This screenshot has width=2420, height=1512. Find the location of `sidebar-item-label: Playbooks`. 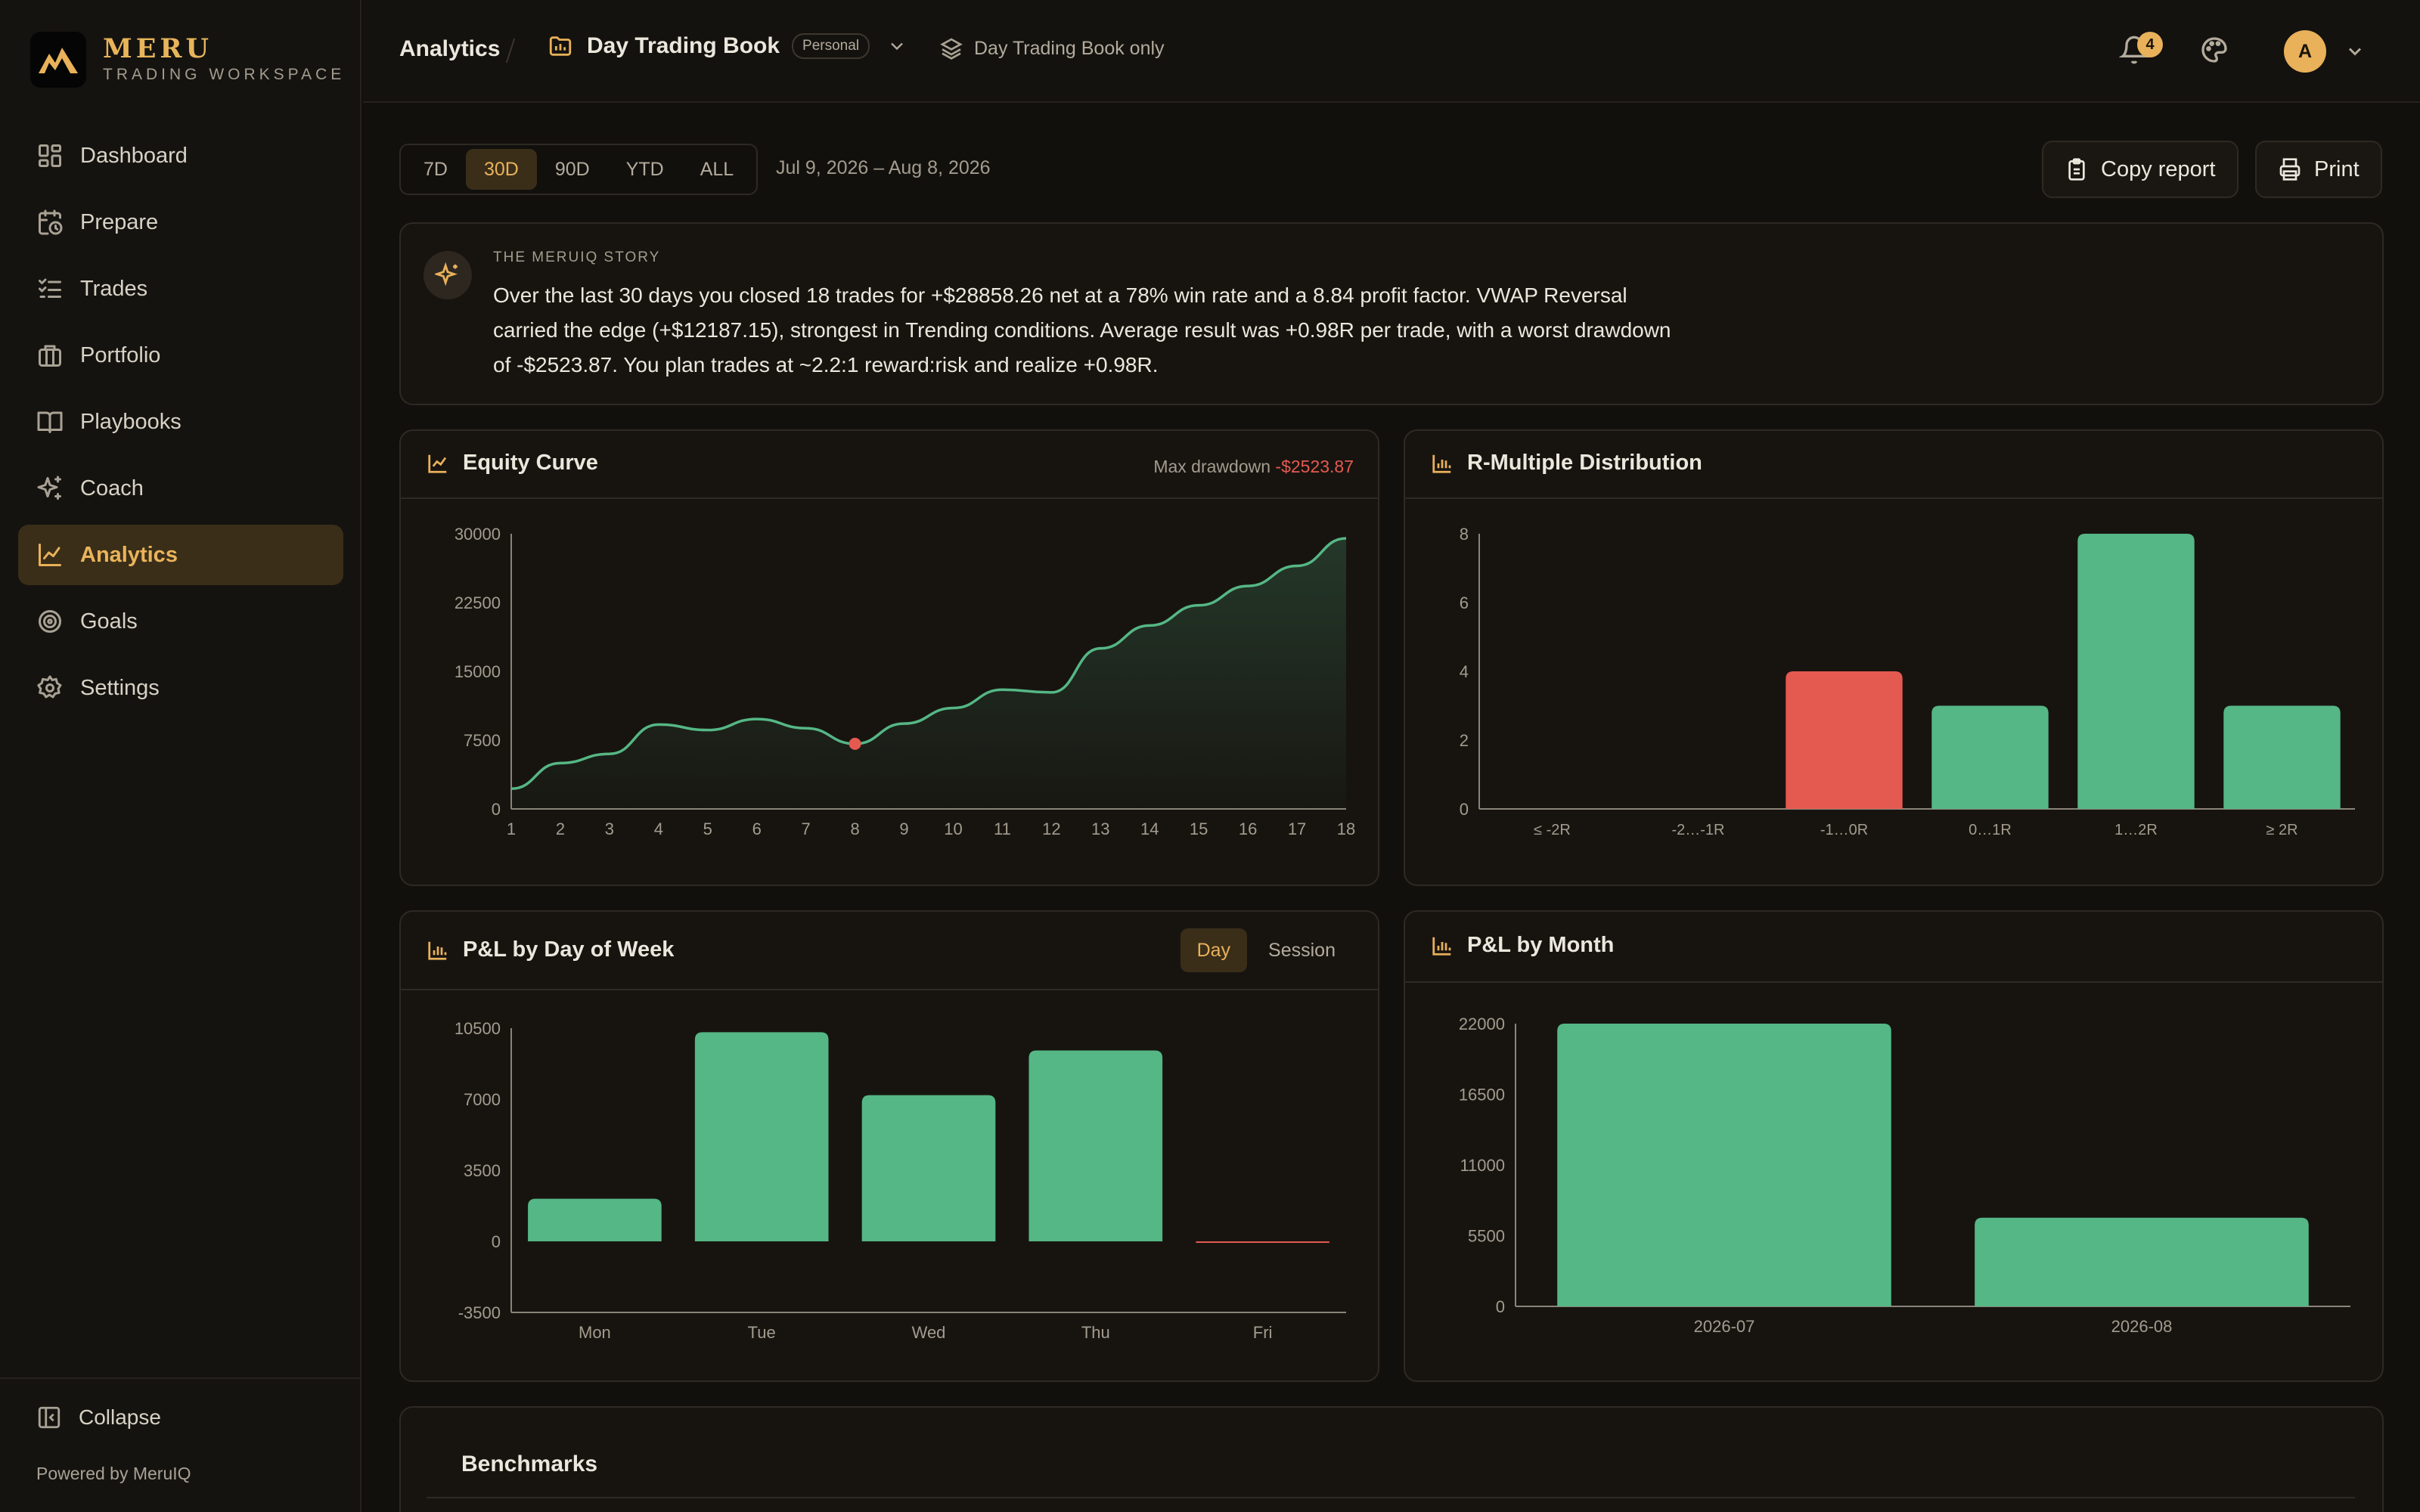

sidebar-item-label: Playbooks is located at coordinates (131, 421).